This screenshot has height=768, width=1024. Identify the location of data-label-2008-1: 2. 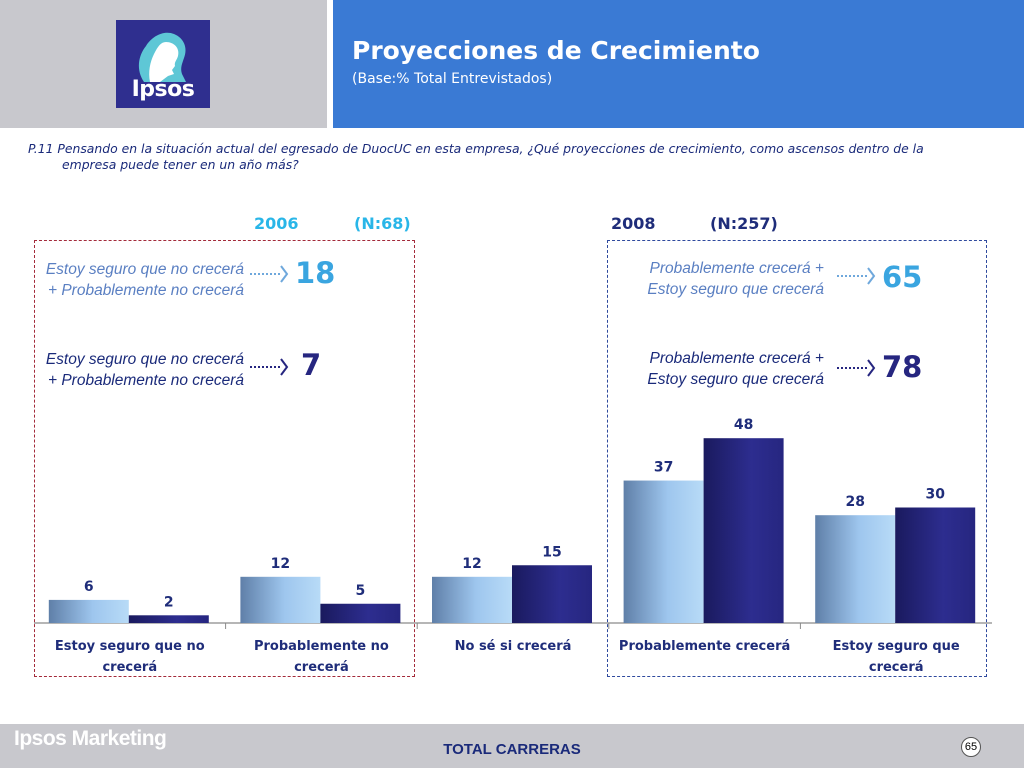
(169, 602).